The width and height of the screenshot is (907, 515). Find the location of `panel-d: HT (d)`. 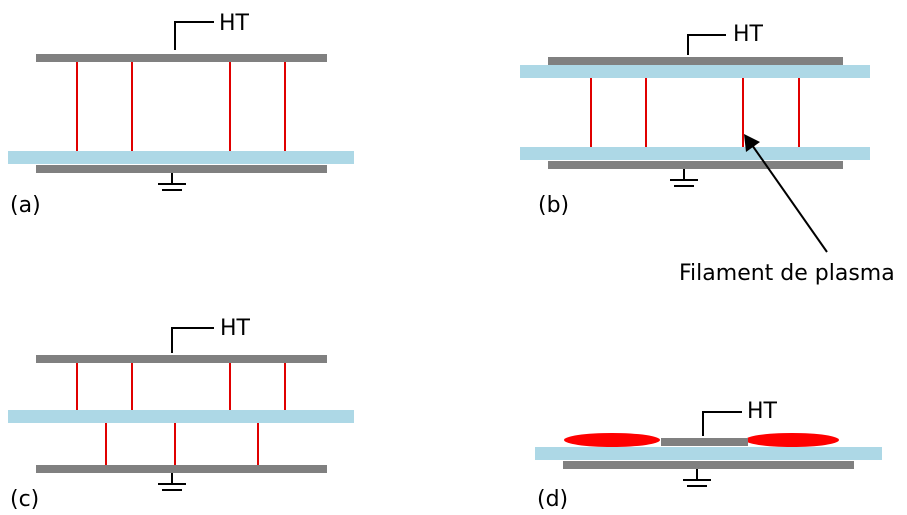

panel-d: HT (d) is located at coordinates (708, 455).